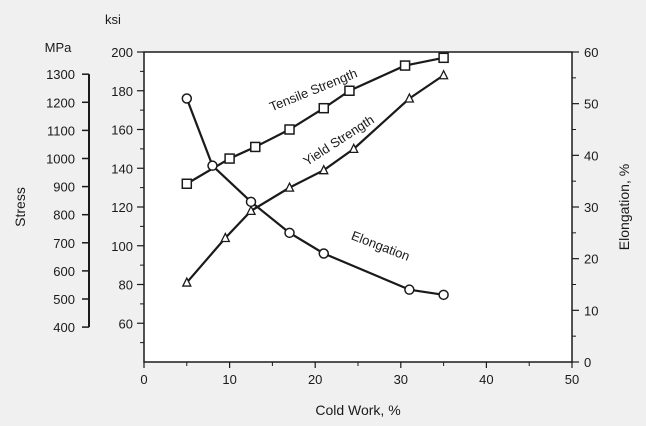 The height and width of the screenshot is (426, 646). Describe the element at coordinates (401, 379) in the screenshot. I see `x-tick-label: 30` at that location.